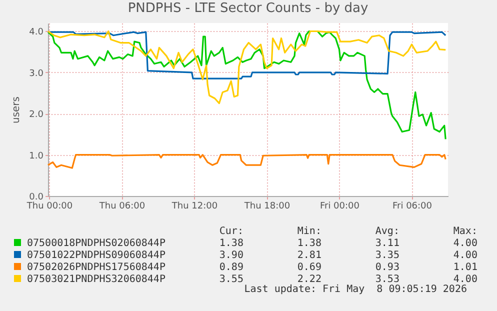  Describe the element at coordinates (309, 256) in the screenshot. I see `text: 2.81` at that location.